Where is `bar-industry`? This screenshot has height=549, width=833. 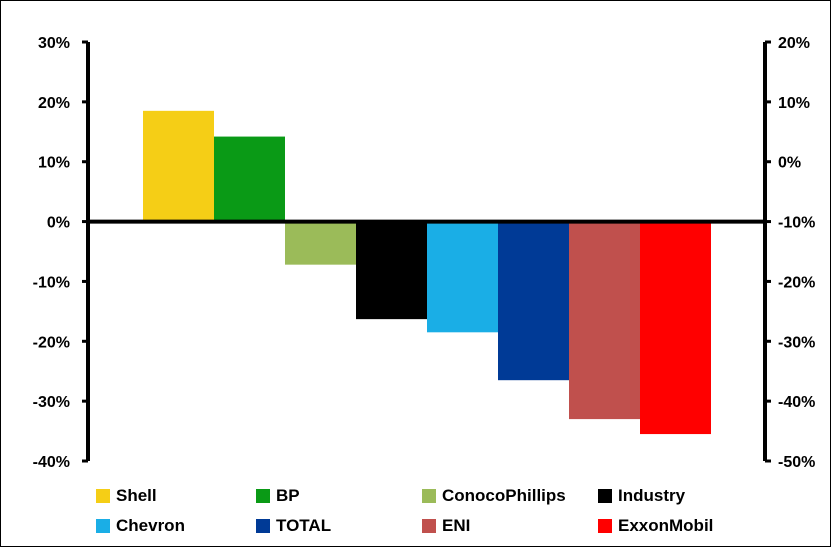
bar-industry is located at coordinates (391, 270).